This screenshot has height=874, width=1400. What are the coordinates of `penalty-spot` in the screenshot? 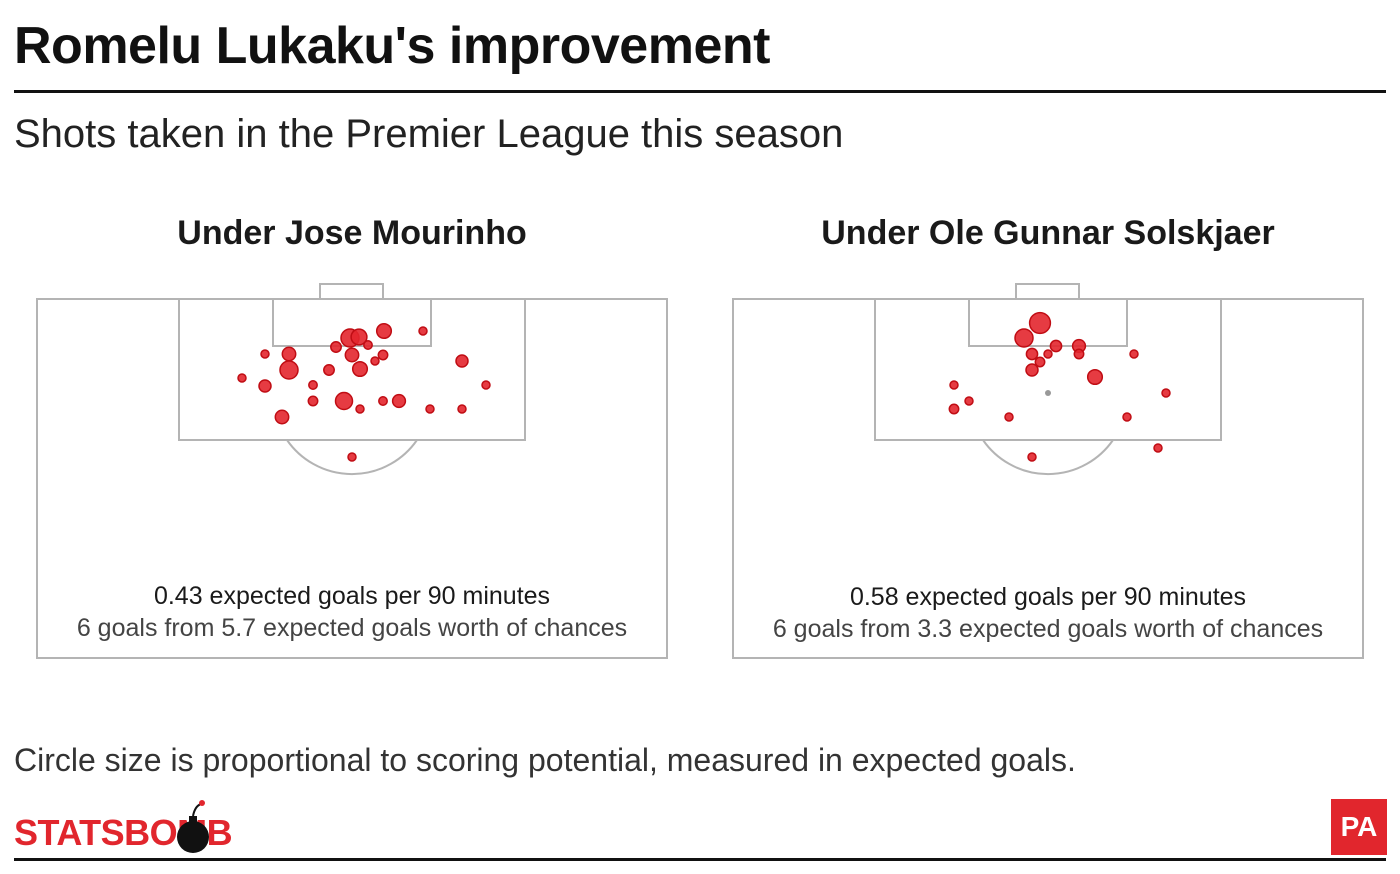 It's located at (1048, 393).